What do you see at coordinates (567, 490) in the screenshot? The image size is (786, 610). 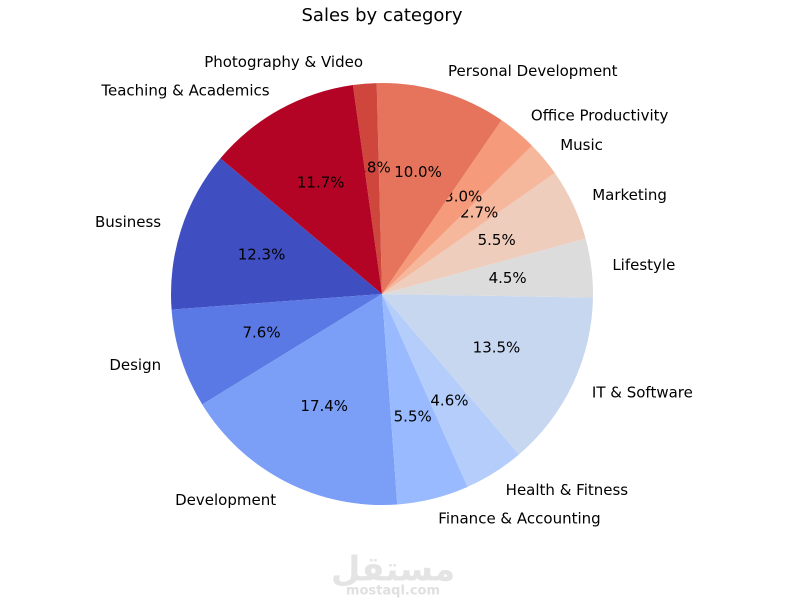 I see `slice-label: Health & Fitness` at bounding box center [567, 490].